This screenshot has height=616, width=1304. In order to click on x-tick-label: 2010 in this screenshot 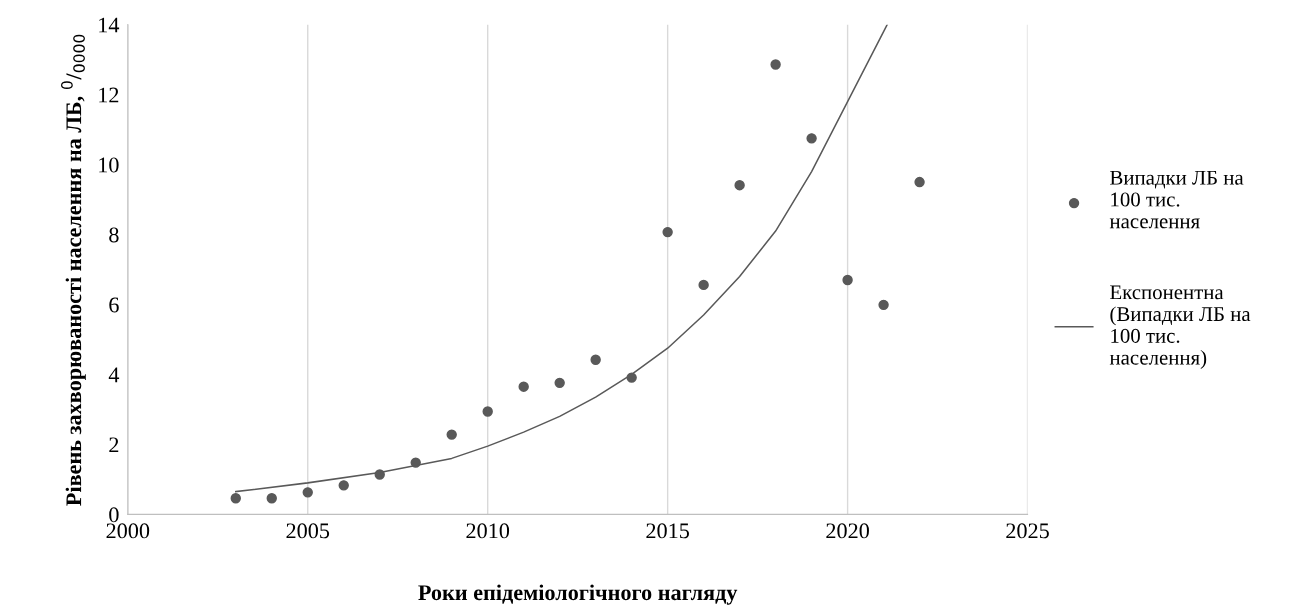, I will do `click(488, 531)`.